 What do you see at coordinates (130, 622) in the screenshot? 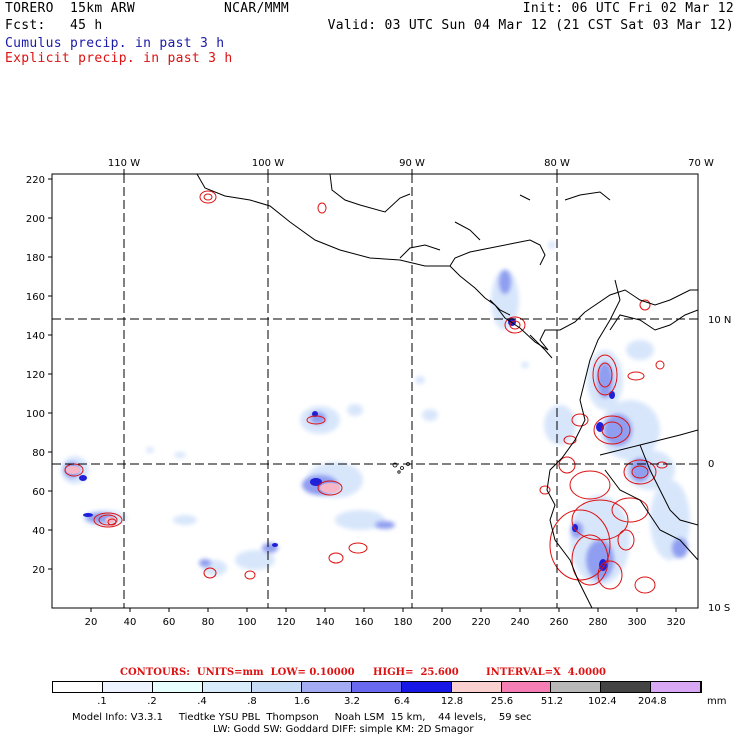
I see `x-tick-label: 40` at bounding box center [130, 622].